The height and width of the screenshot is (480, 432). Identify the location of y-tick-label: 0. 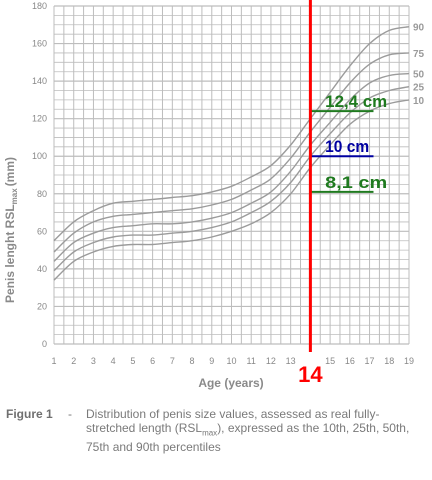
(44, 344).